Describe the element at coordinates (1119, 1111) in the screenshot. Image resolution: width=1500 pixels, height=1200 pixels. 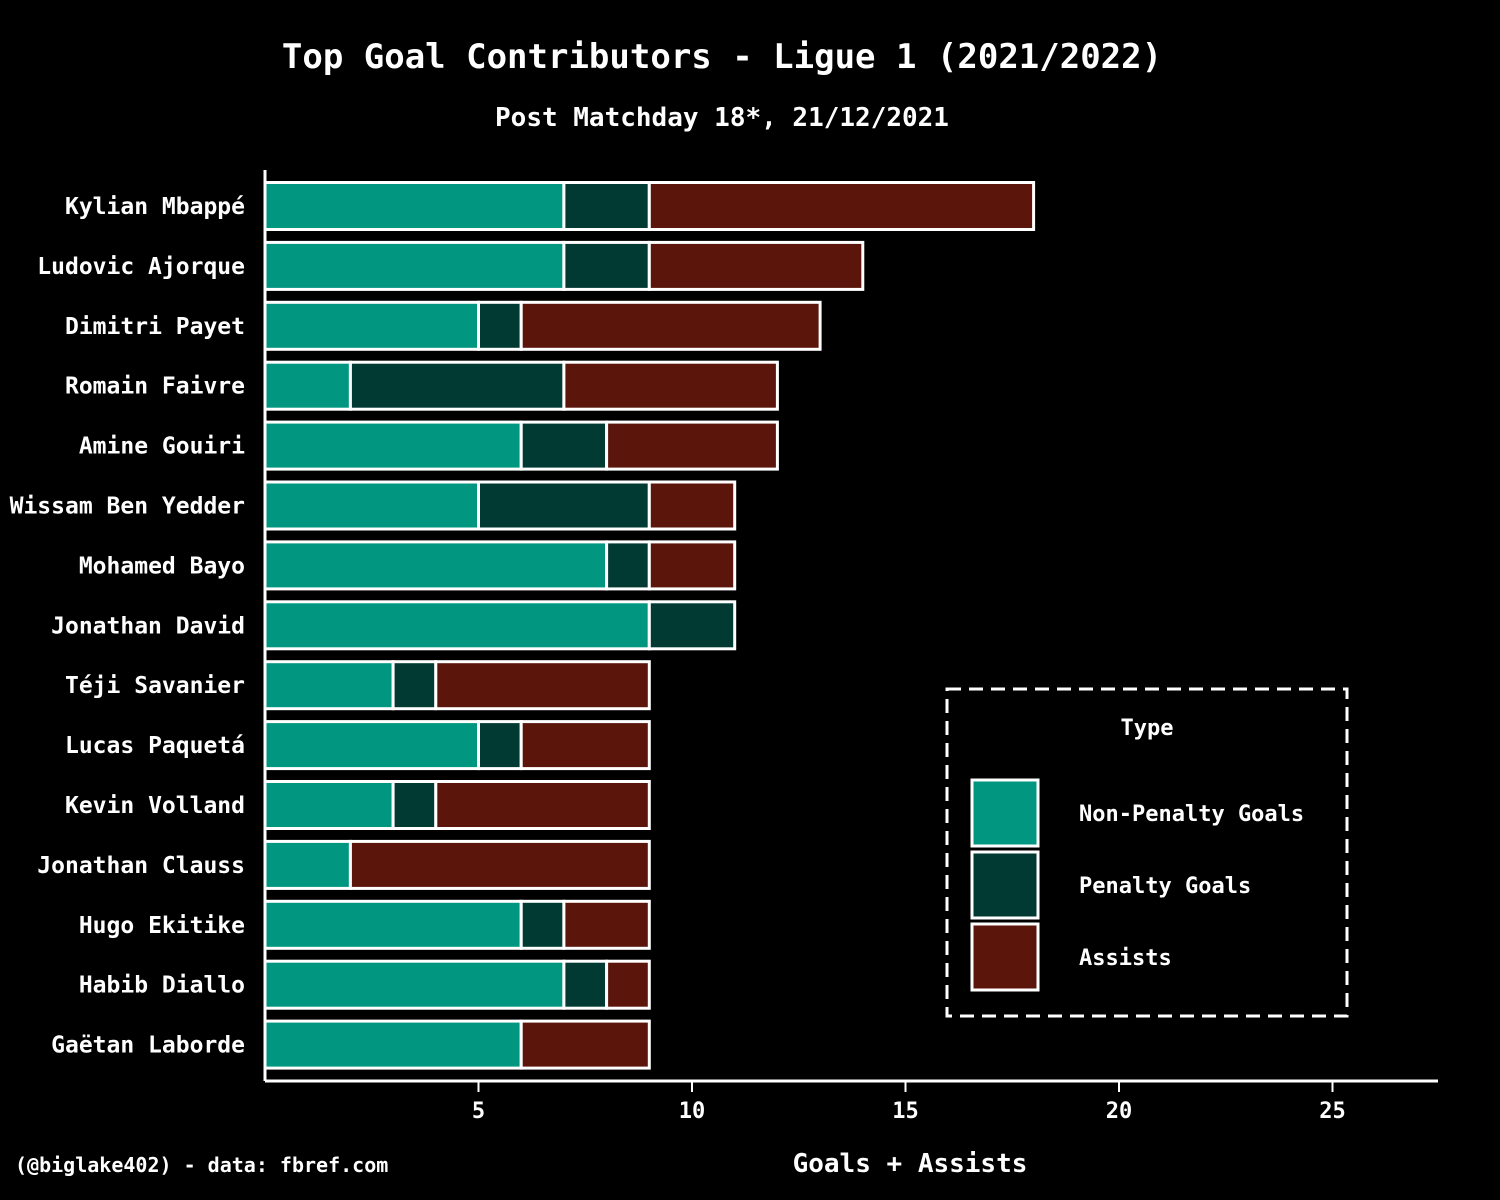
I see `x-tick-label: 20` at that location.